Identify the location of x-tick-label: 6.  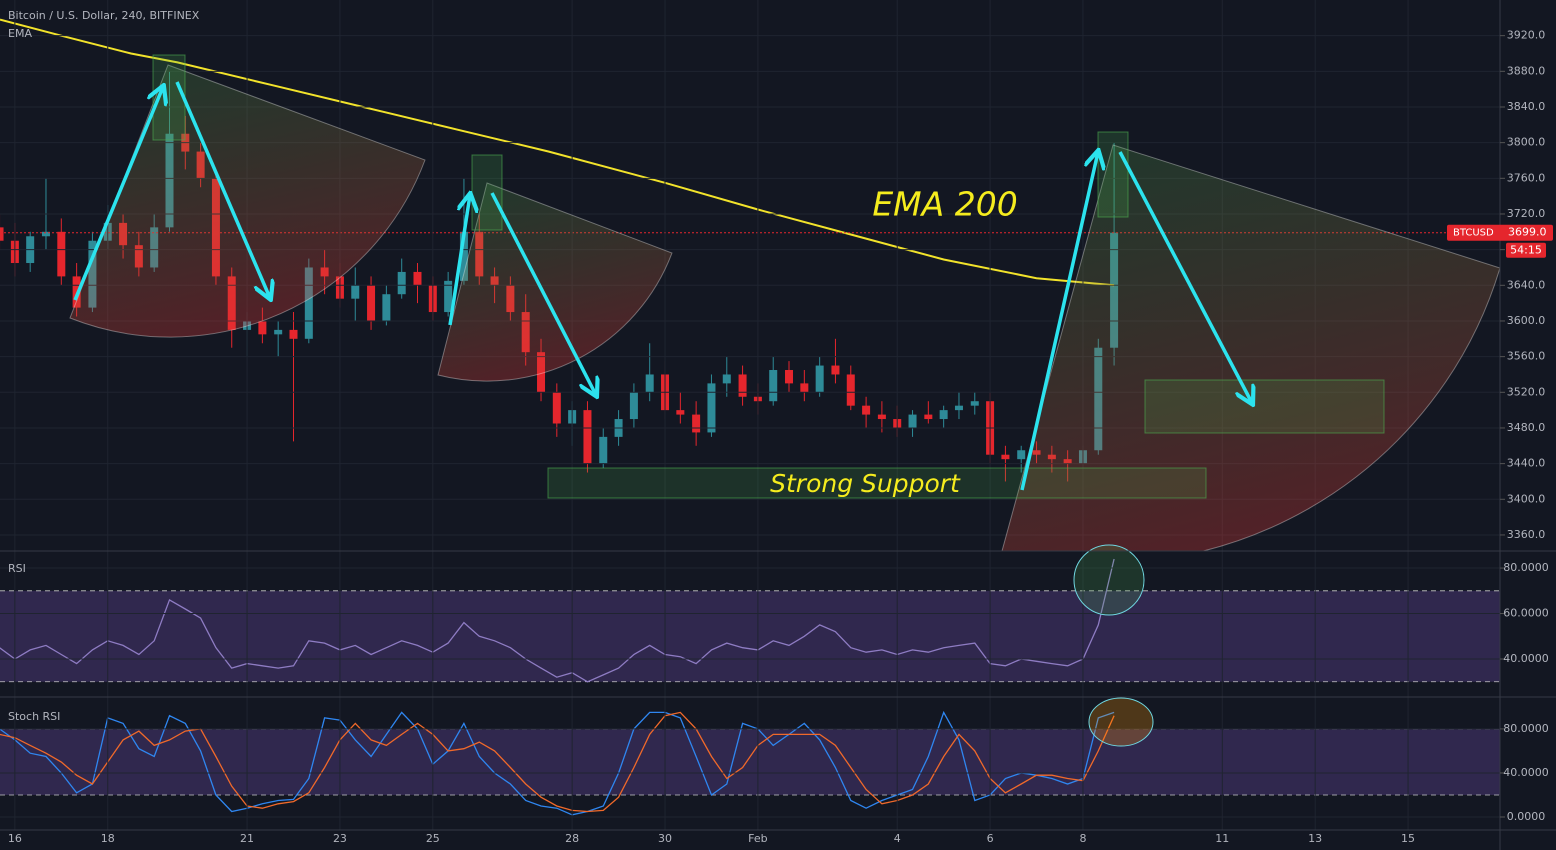
(990, 838).